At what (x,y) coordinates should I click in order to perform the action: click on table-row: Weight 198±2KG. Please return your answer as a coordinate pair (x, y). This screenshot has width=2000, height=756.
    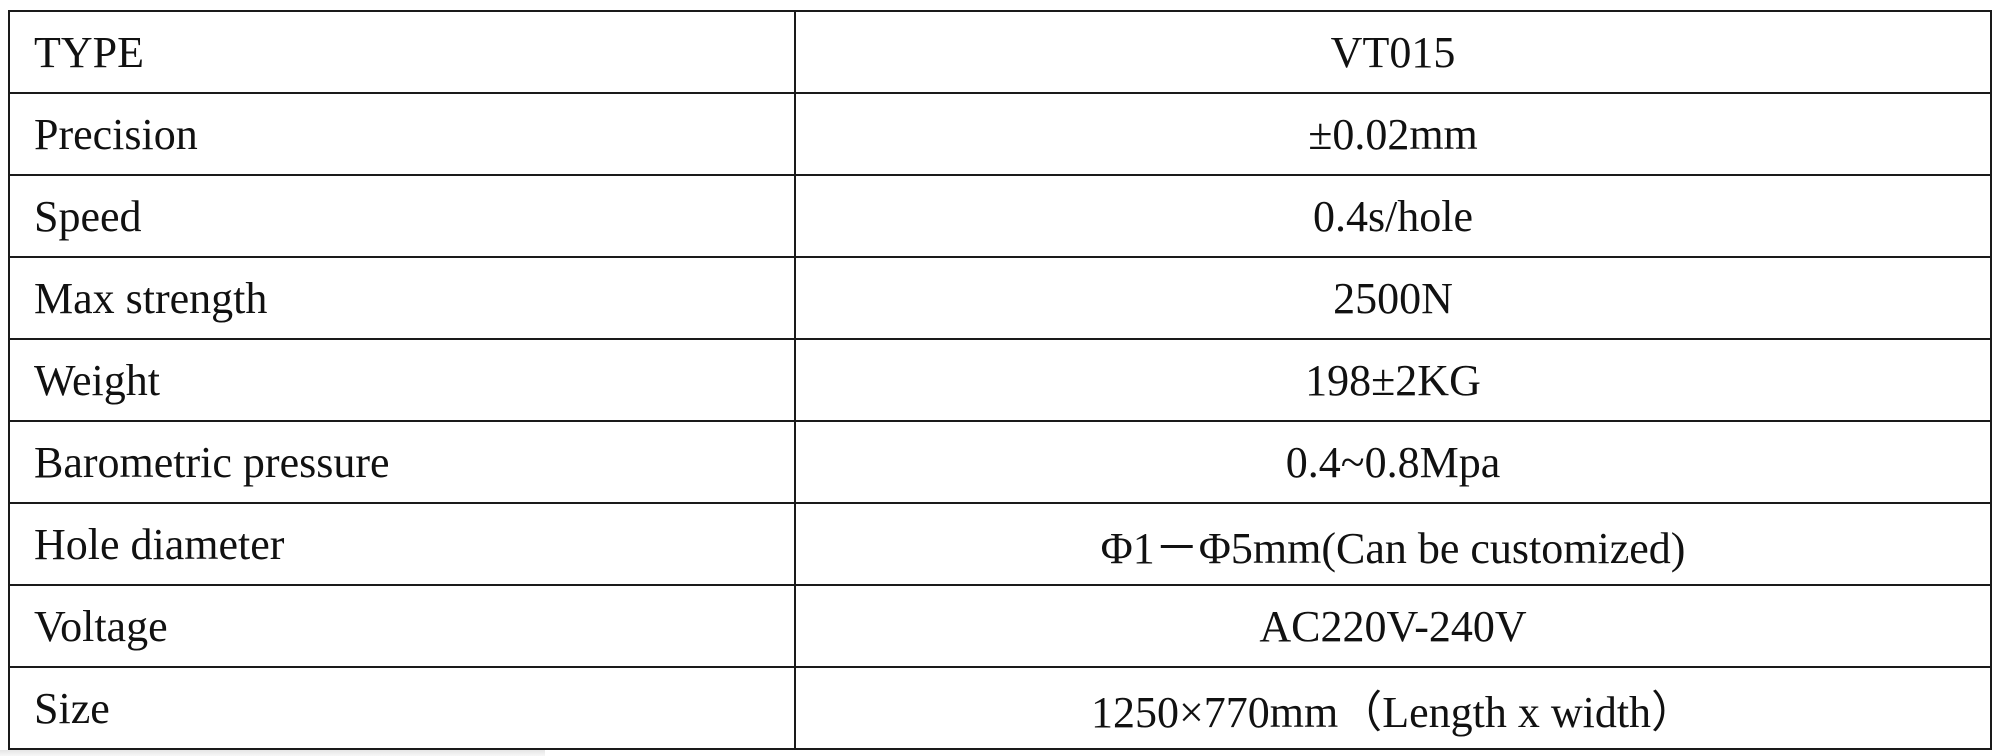
    Looking at the image, I should click on (1000, 380).